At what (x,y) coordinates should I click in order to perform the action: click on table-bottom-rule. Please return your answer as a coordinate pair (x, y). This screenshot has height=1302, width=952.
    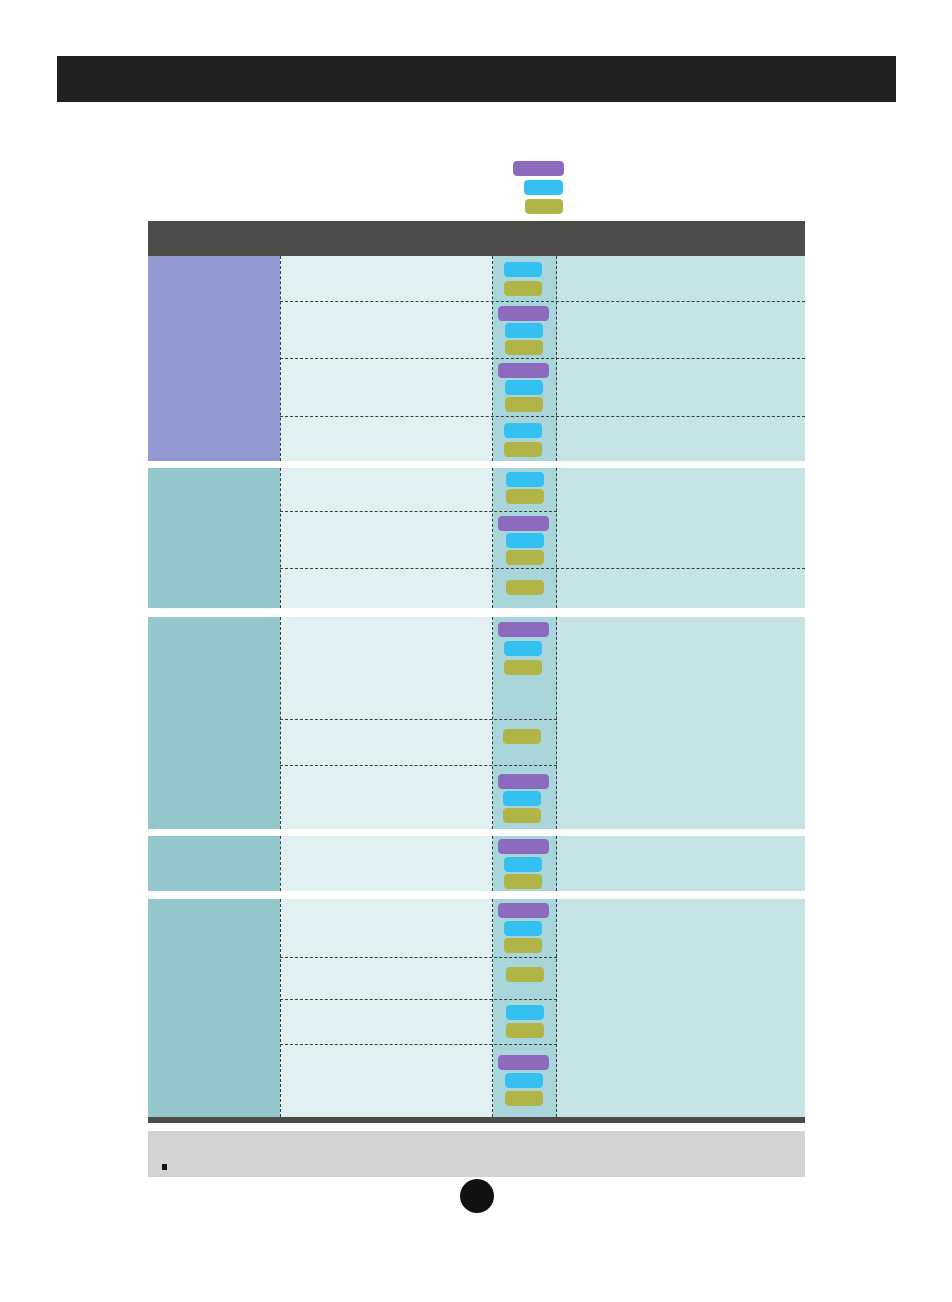
    Looking at the image, I should click on (476, 1120).